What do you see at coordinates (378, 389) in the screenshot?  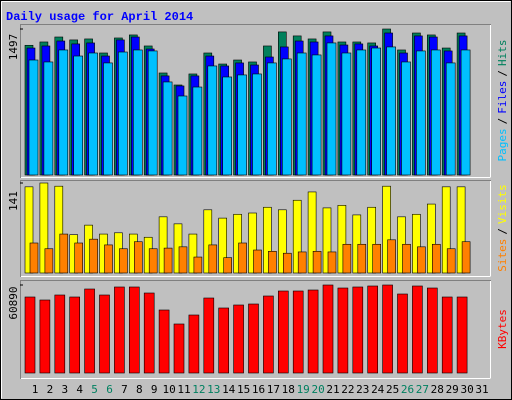 I see `x-tick-label: 24` at bounding box center [378, 389].